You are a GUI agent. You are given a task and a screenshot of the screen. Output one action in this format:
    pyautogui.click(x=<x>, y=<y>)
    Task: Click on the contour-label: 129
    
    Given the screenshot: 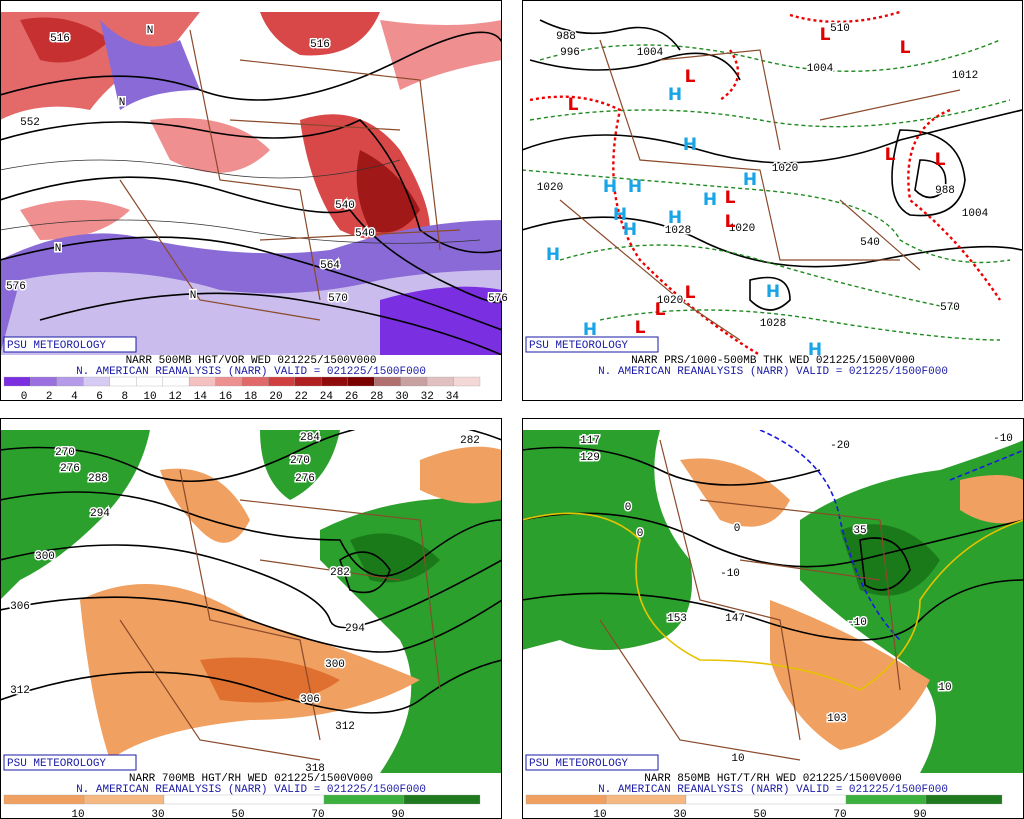 What is the action you would take?
    pyautogui.click(x=590, y=458)
    